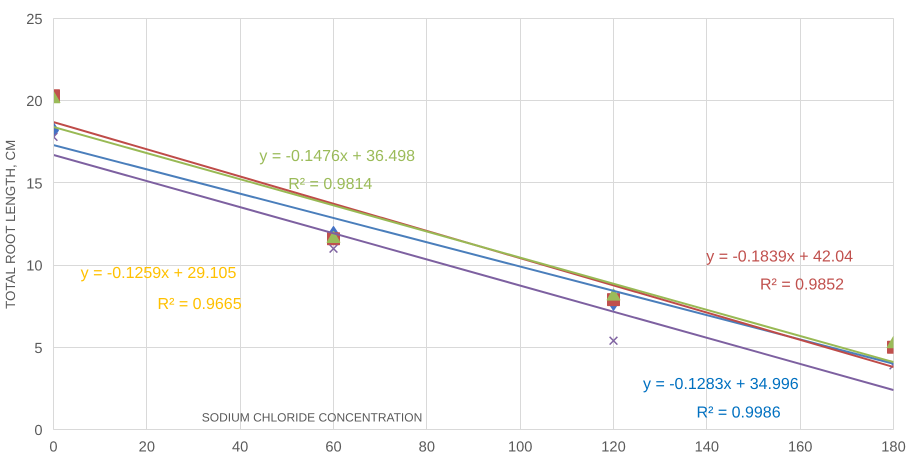 The height and width of the screenshot is (459, 918). What do you see at coordinates (426, 448) in the screenshot?
I see `x-tick-label: 80` at bounding box center [426, 448].